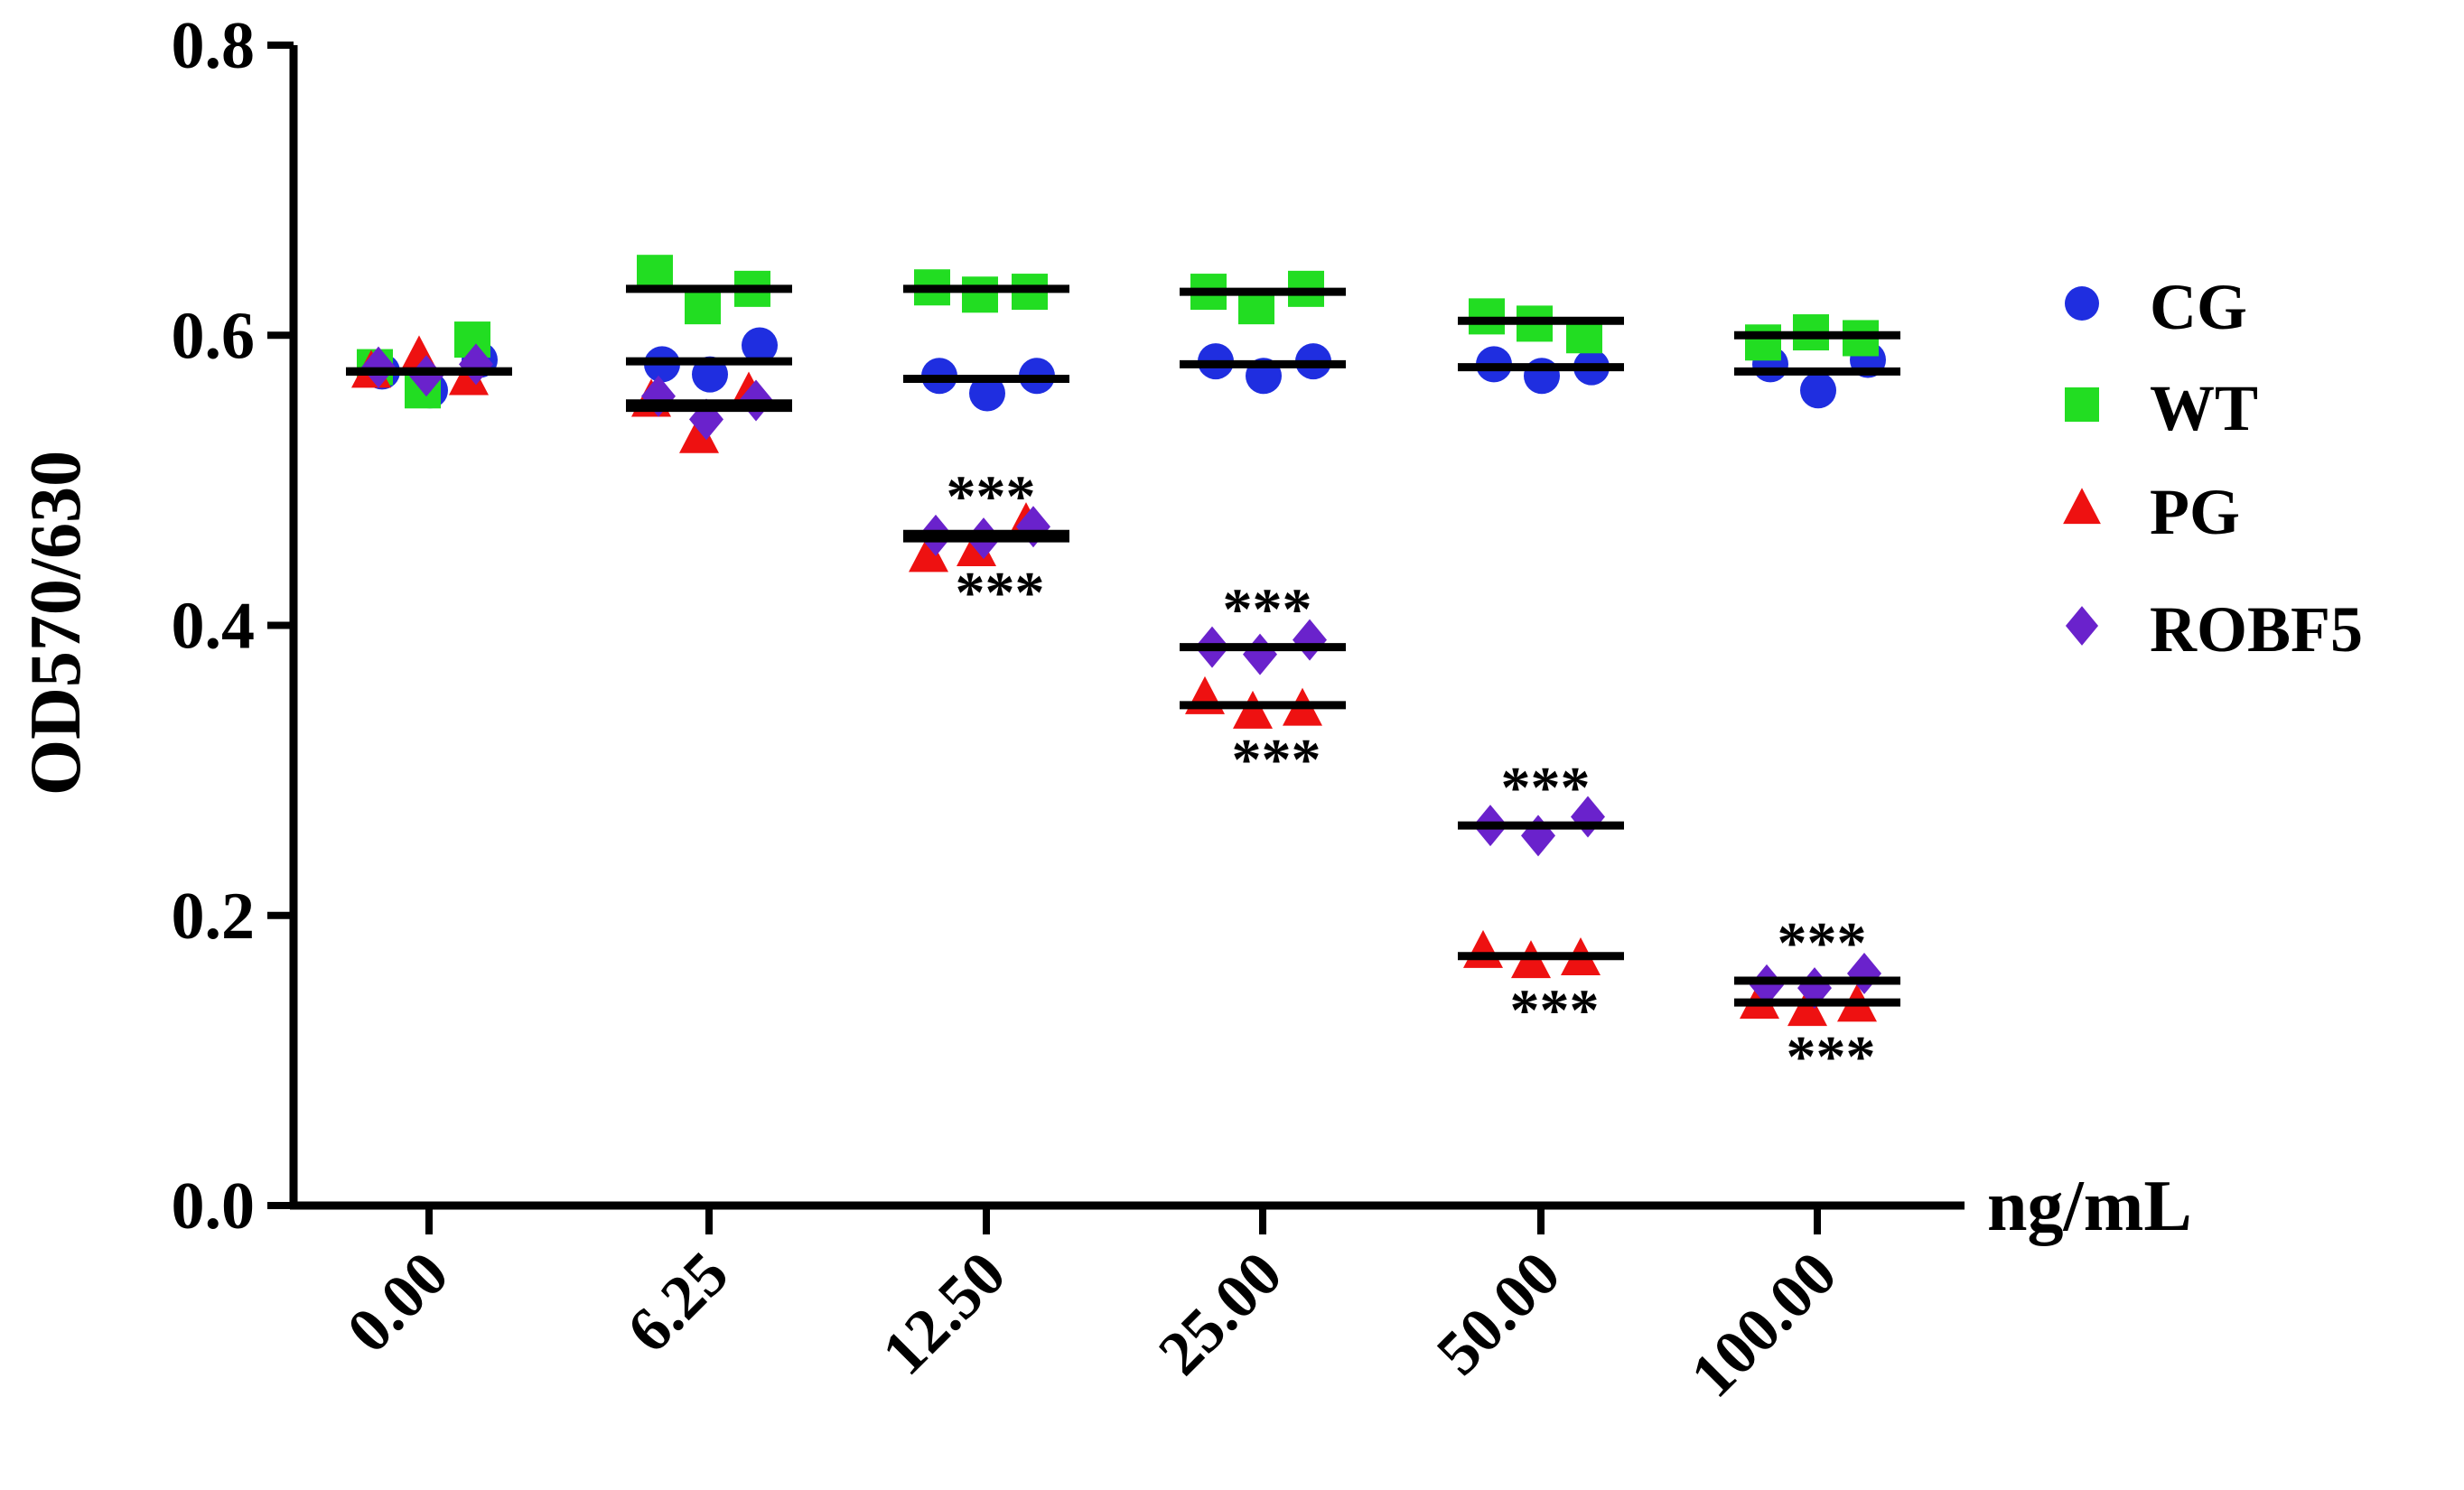  Describe the element at coordinates (214, 336) in the screenshot. I see `y-tick-label: 0.6` at that location.